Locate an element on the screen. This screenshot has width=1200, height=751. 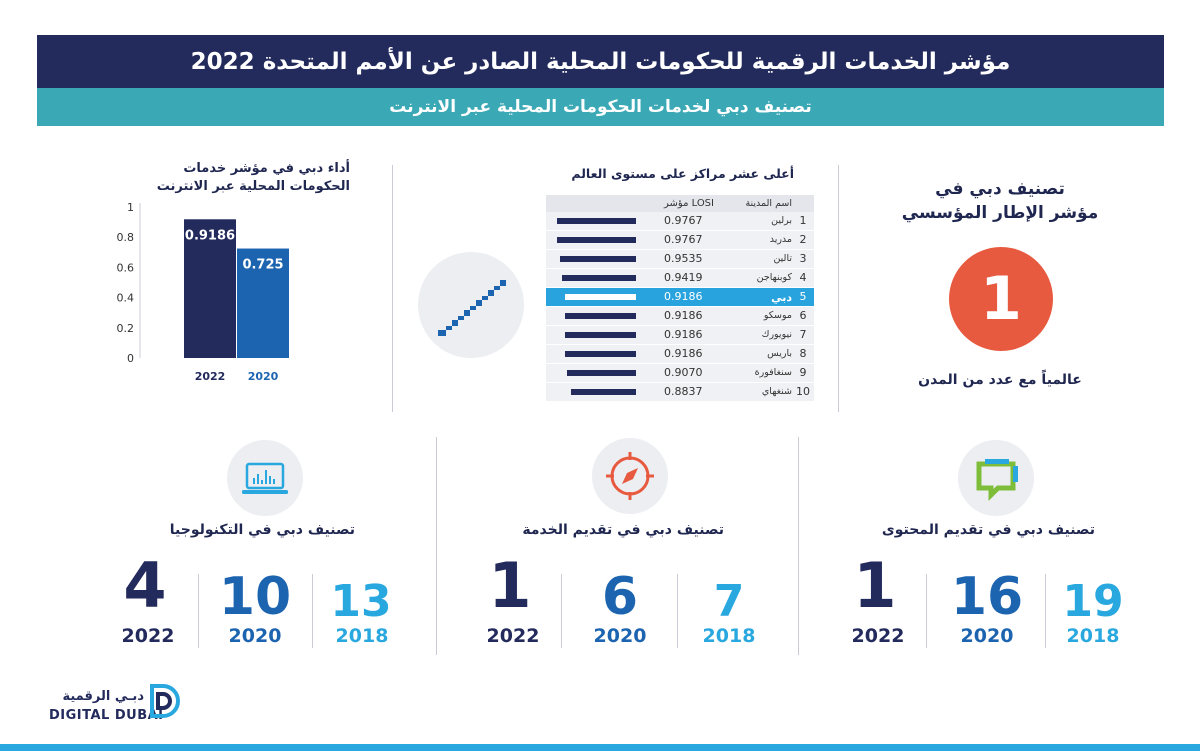
ranking-table-header: اسم المدينة مؤشر LOSI is located at coordinates (680, 203).